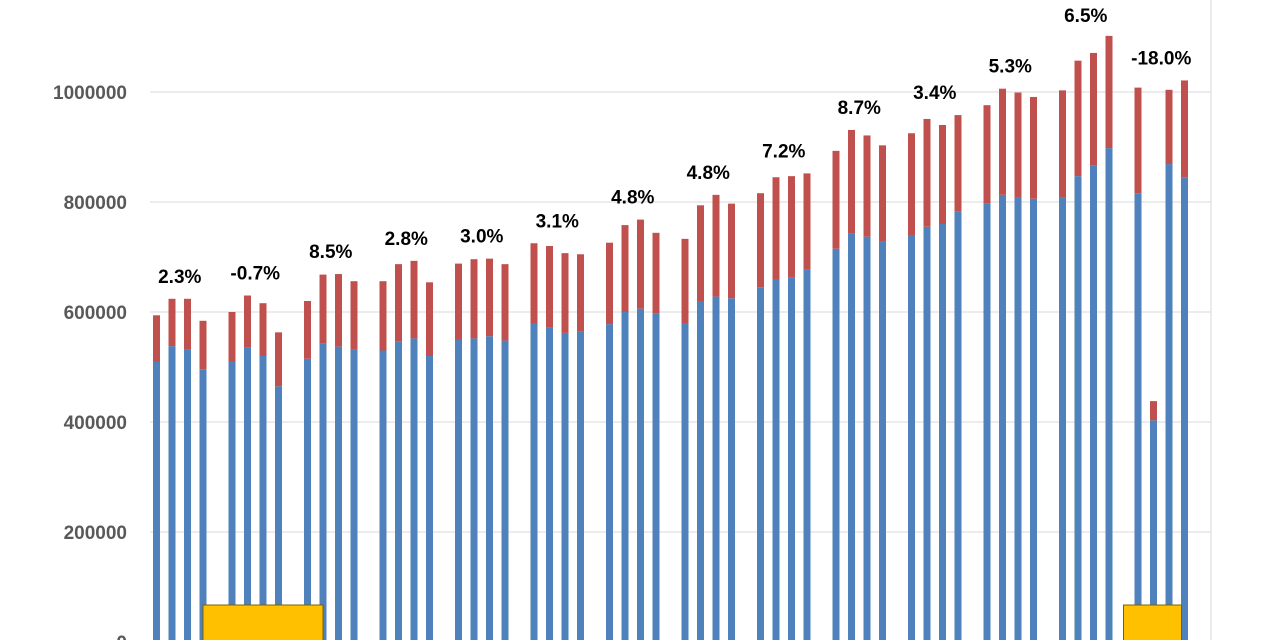 Image resolution: width=1280 pixels, height=640 pixels. What do you see at coordinates (179, 277) in the screenshot?
I see `group-change-label: 2.3%` at bounding box center [179, 277].